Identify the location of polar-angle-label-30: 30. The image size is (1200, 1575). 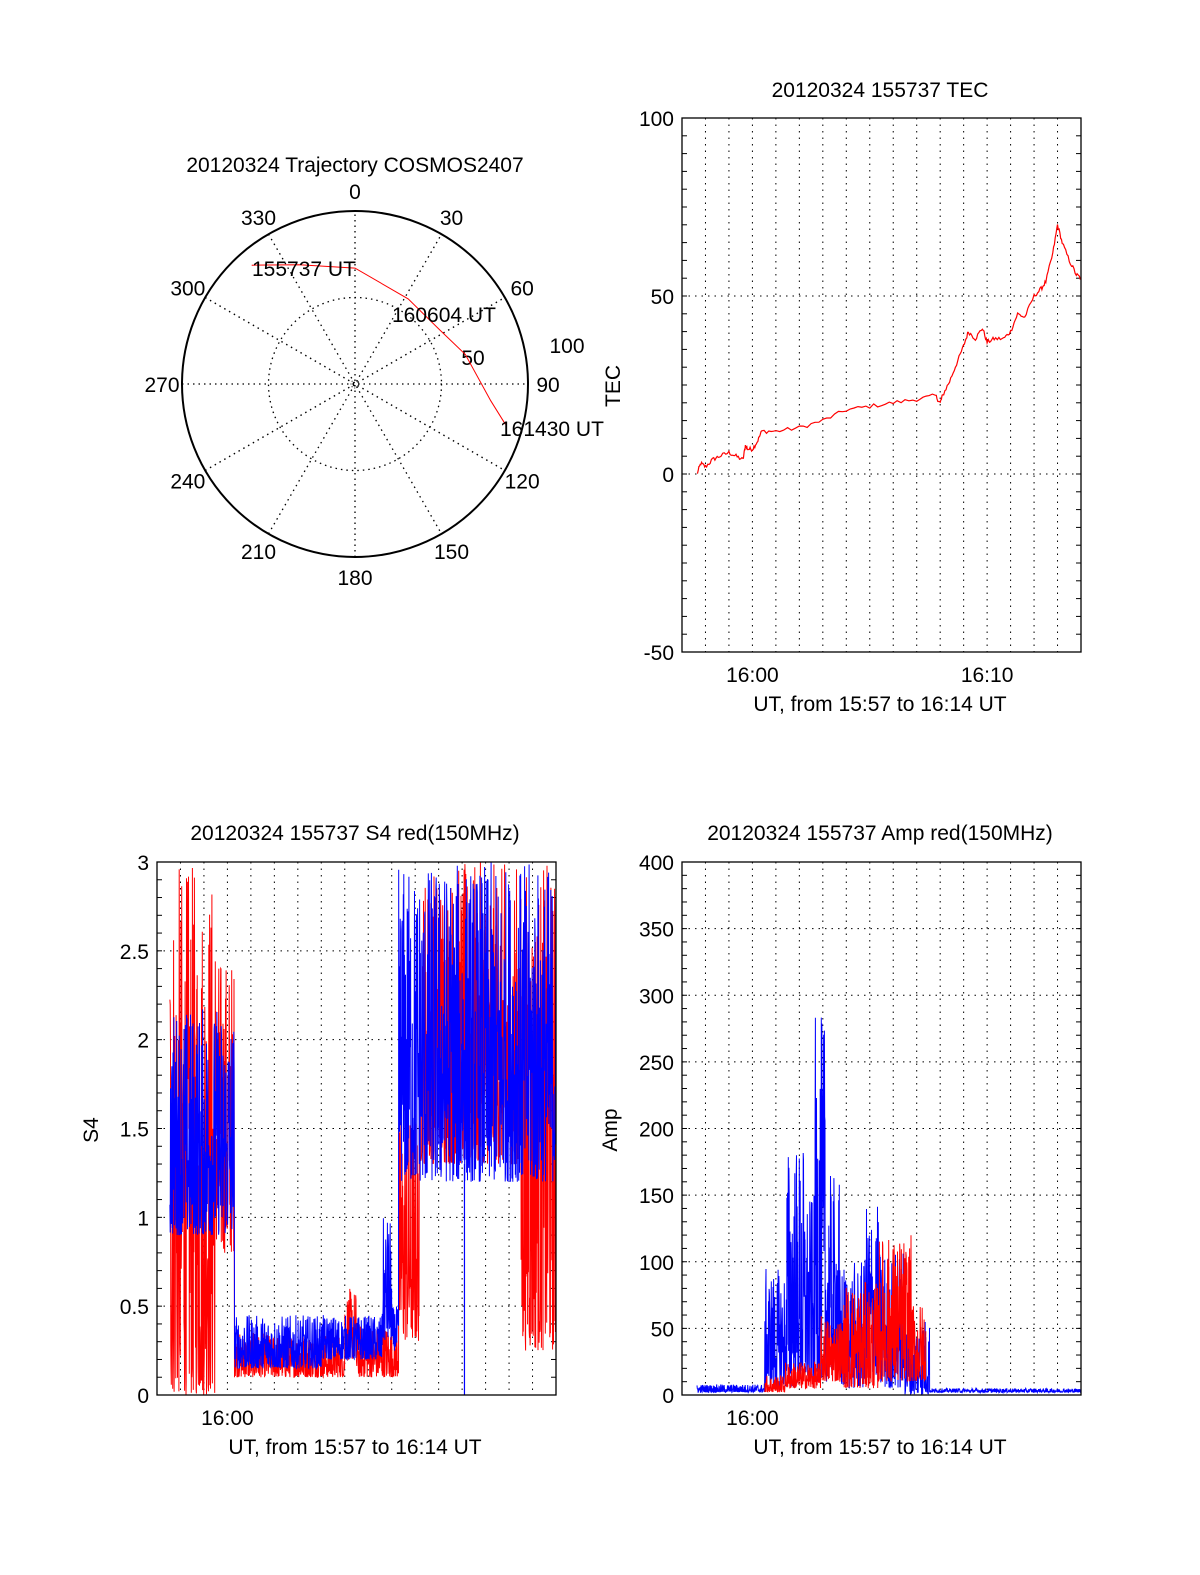
(451, 218).